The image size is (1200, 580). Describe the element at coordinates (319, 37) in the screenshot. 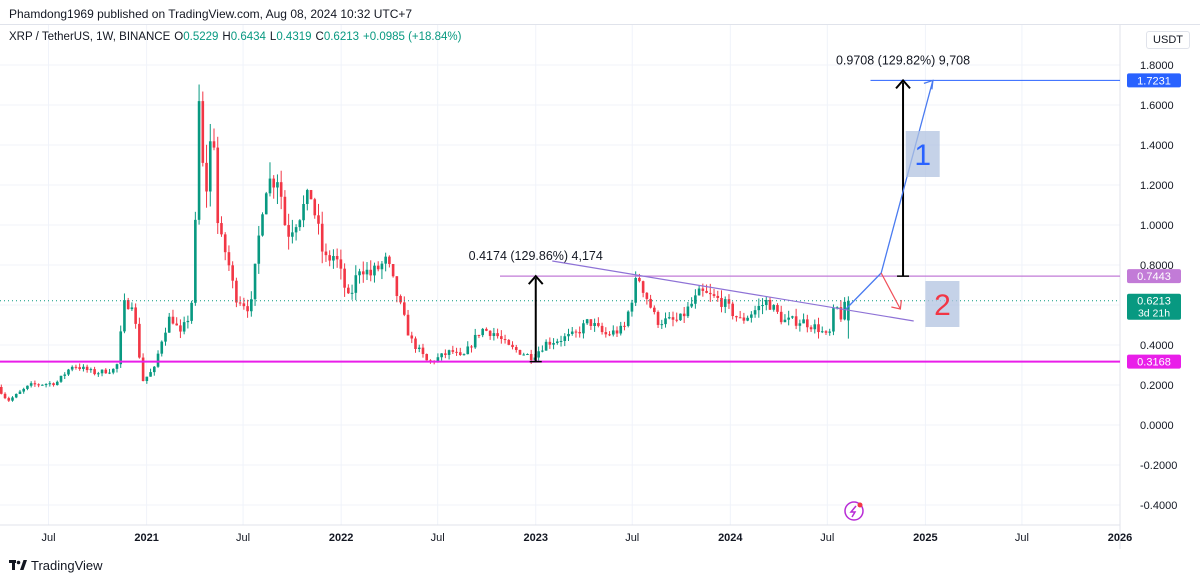

I see `close-label: C` at that location.